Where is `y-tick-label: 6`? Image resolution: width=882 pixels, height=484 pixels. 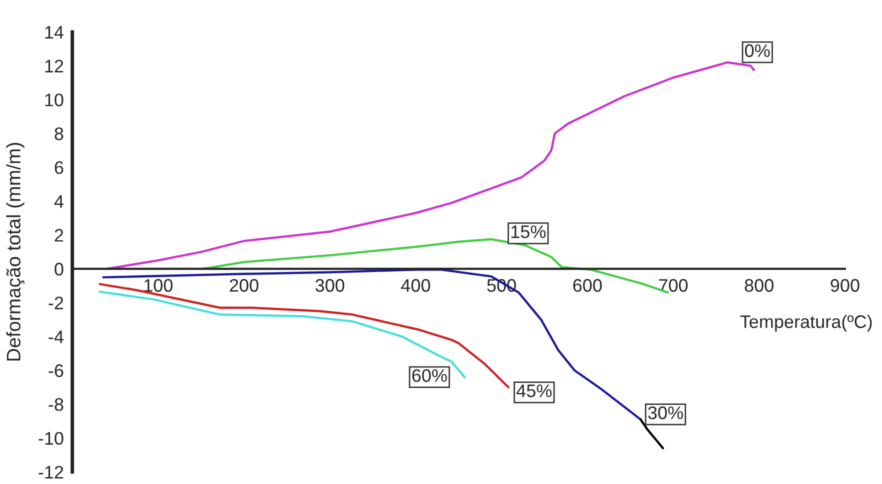 y-tick-label: 6 is located at coordinates (59, 167).